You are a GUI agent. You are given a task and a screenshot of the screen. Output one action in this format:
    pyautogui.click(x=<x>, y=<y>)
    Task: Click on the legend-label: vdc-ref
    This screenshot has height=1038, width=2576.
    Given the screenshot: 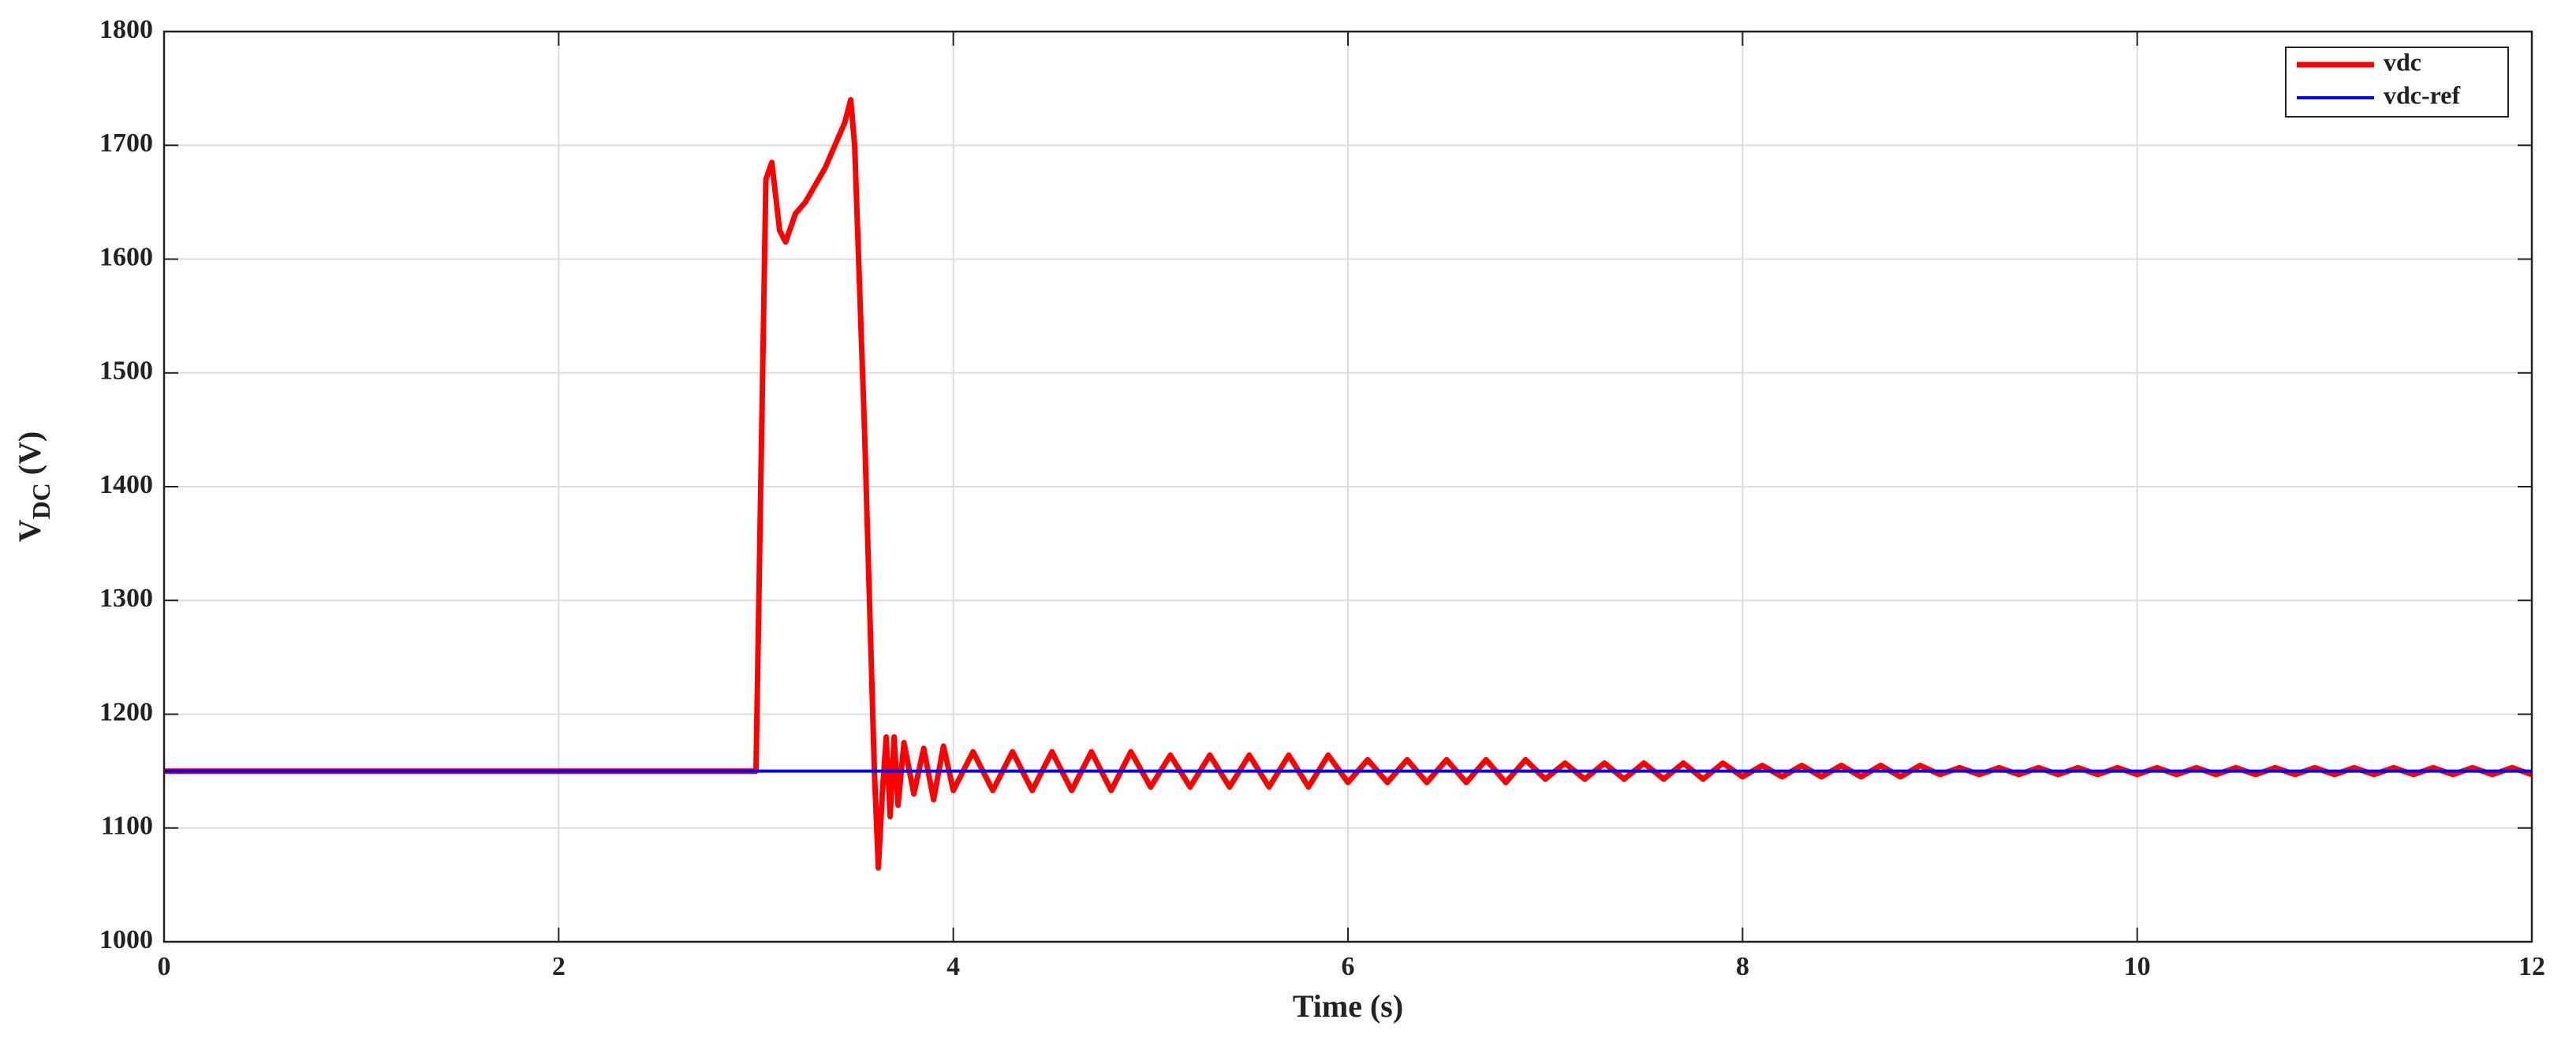 What is the action you would take?
    pyautogui.click(x=2422, y=94)
    